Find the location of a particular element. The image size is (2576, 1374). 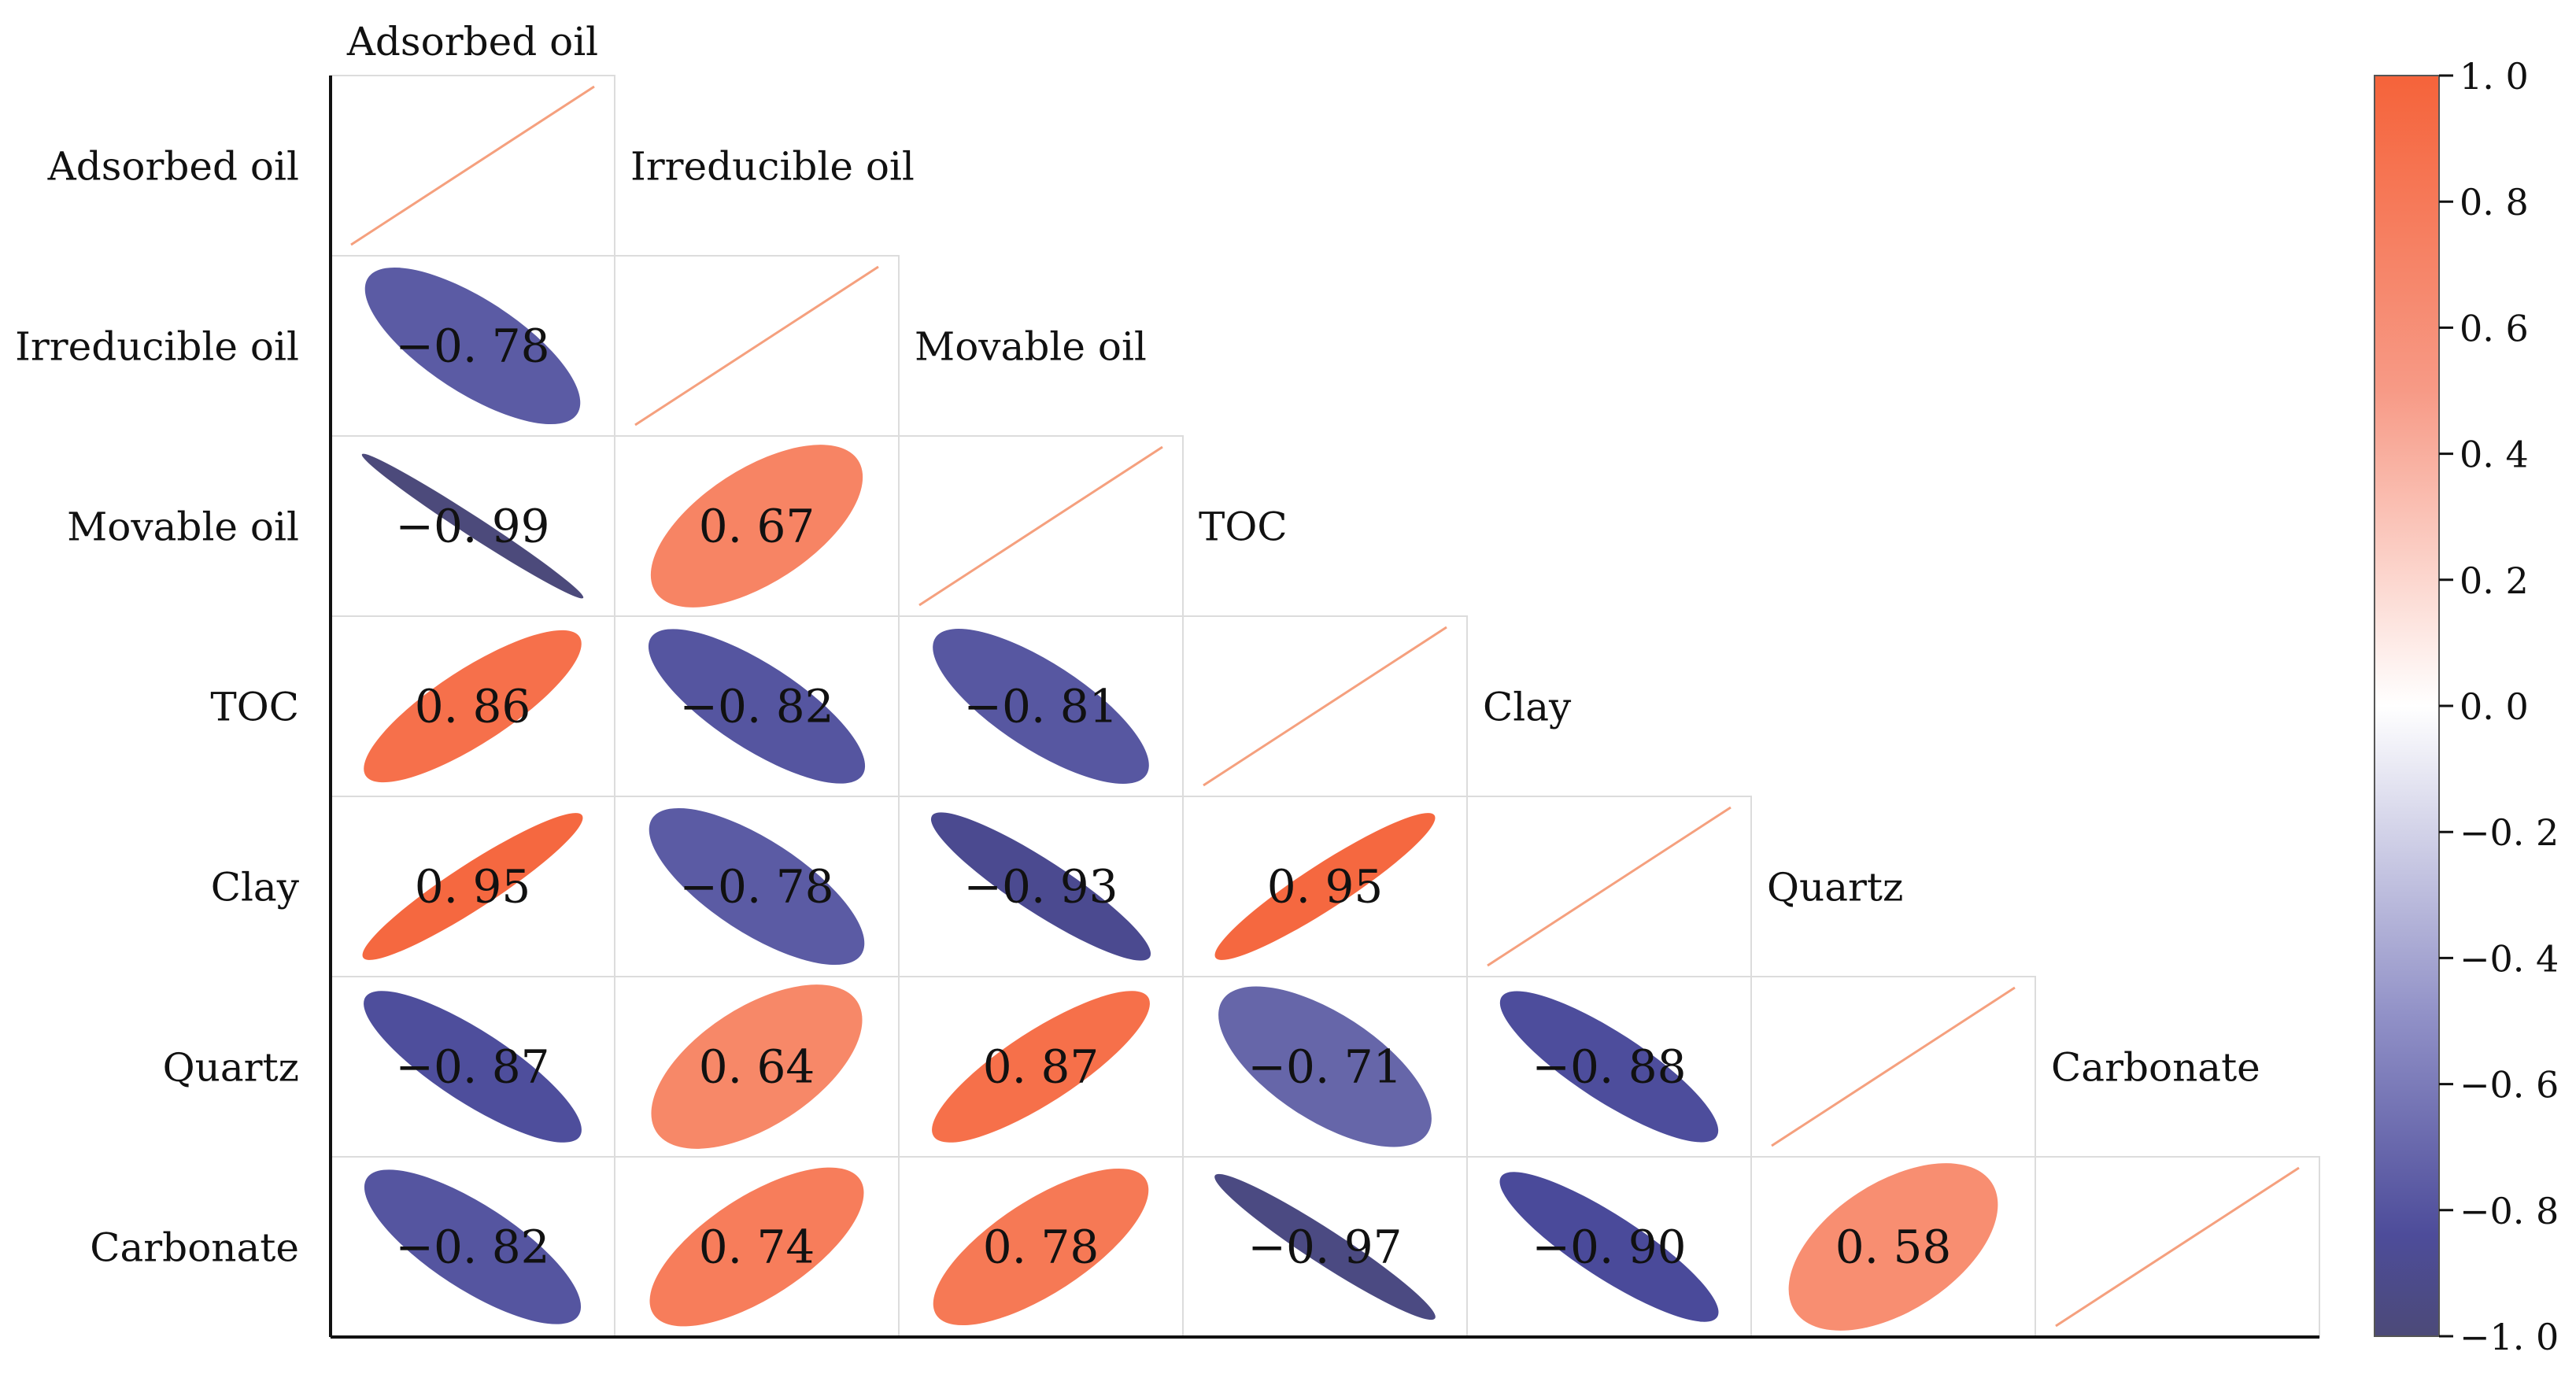

row-label-1: Irreducible oil is located at coordinates (157, 347).